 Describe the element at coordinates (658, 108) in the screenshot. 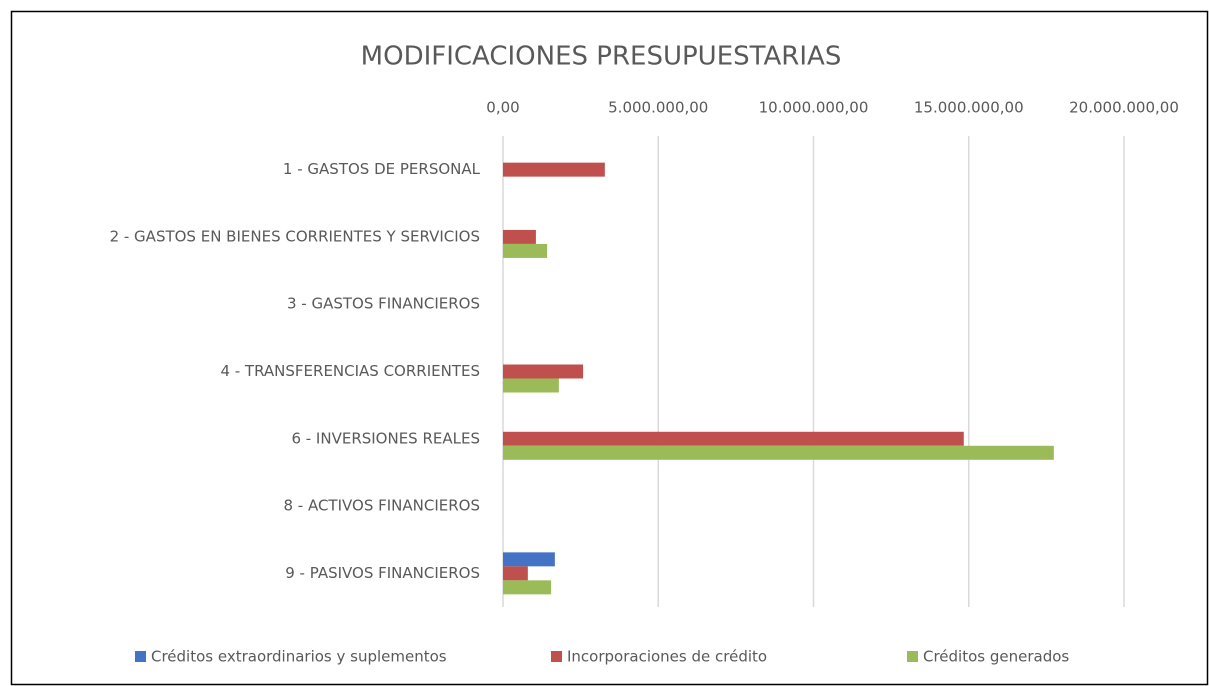

I see `x-tick-label: 5.000.000,00` at that location.